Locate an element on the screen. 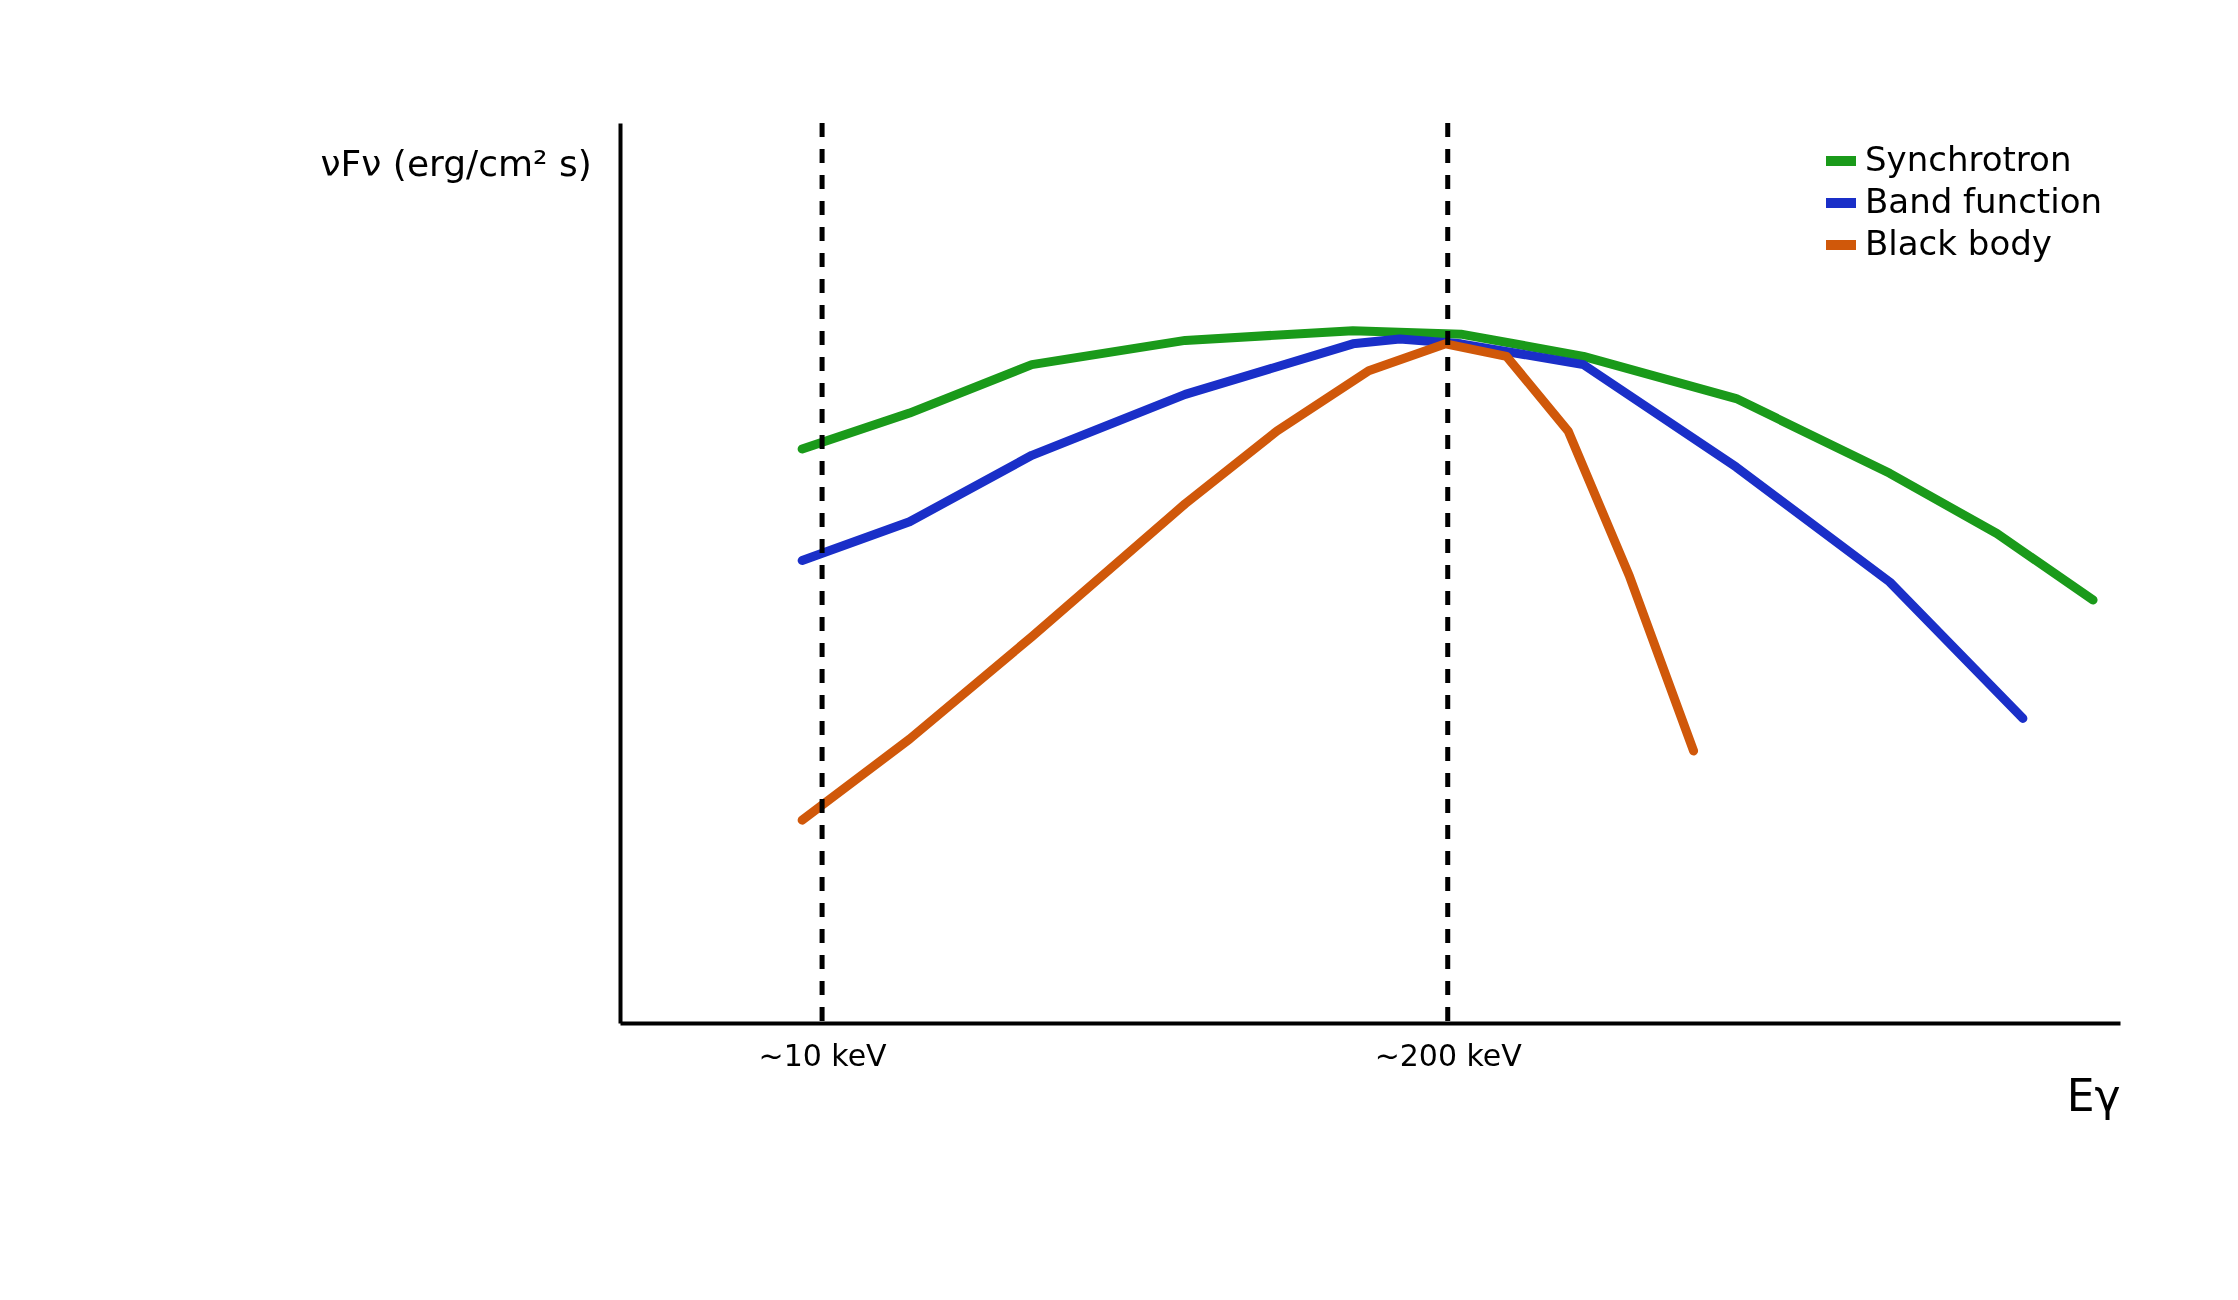  legend-label: Synchrotron is located at coordinates (1968, 159).